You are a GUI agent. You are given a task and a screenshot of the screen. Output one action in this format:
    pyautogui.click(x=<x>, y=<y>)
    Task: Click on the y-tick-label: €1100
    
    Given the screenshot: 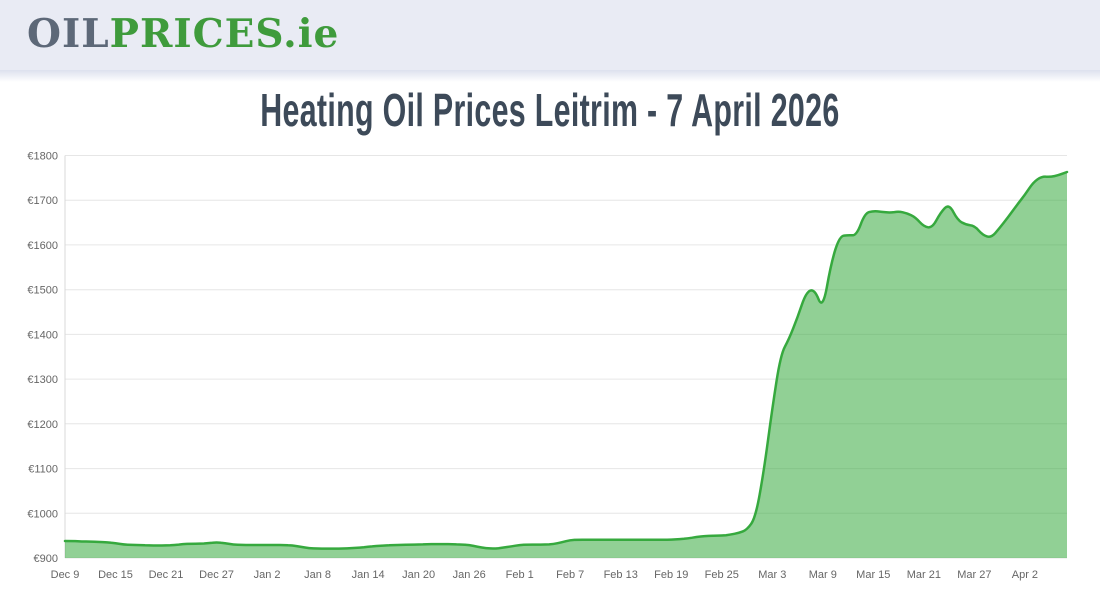 What is the action you would take?
    pyautogui.click(x=43, y=470)
    